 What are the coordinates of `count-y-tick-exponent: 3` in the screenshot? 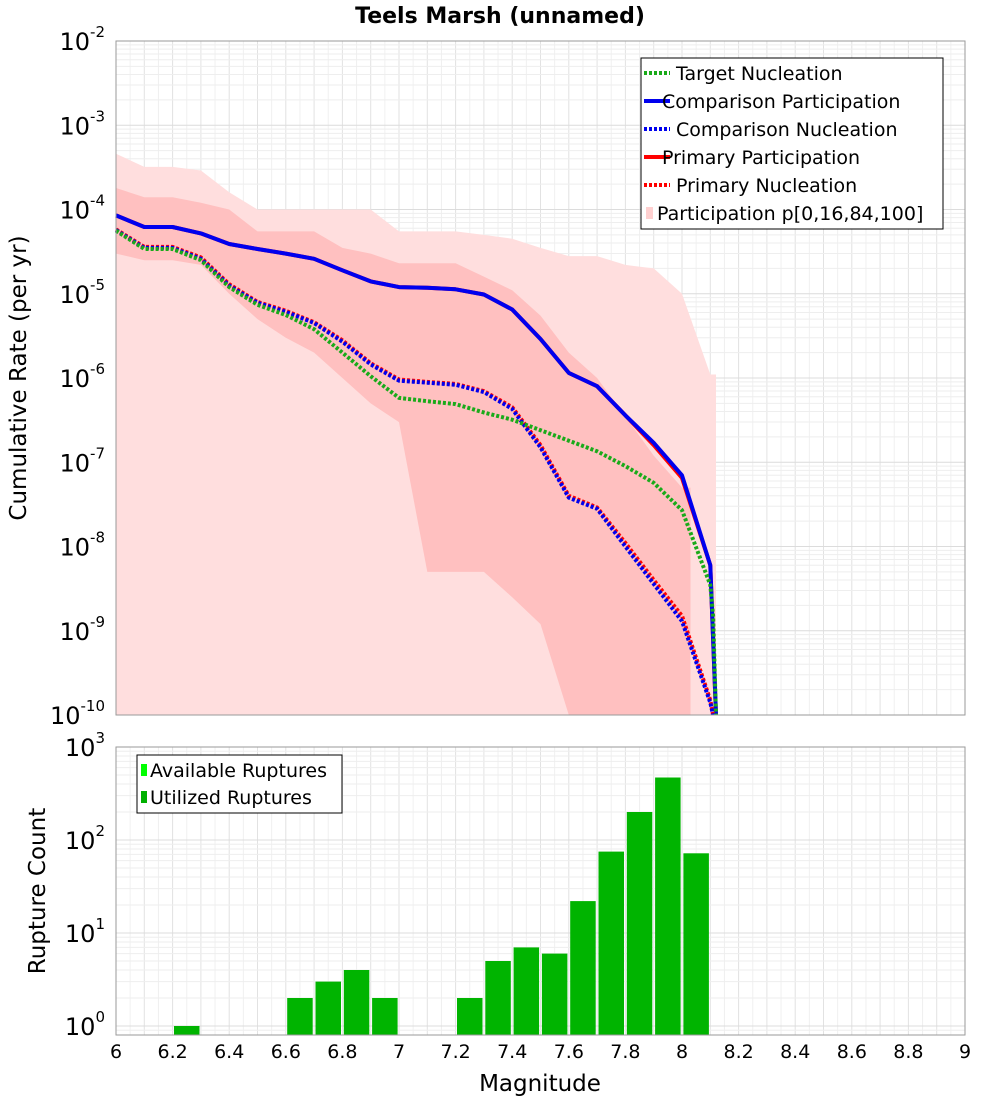 It's located at (100, 738).